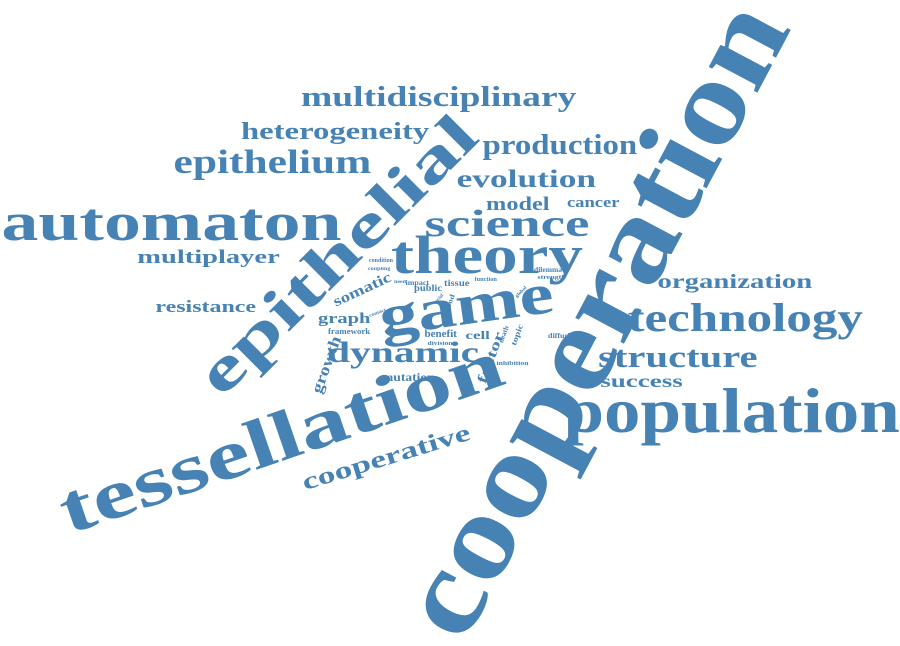 Image resolution: width=900 pixels, height=646 pixels. What do you see at coordinates (417, 282) in the screenshot?
I see `word-impact: impact` at bounding box center [417, 282].